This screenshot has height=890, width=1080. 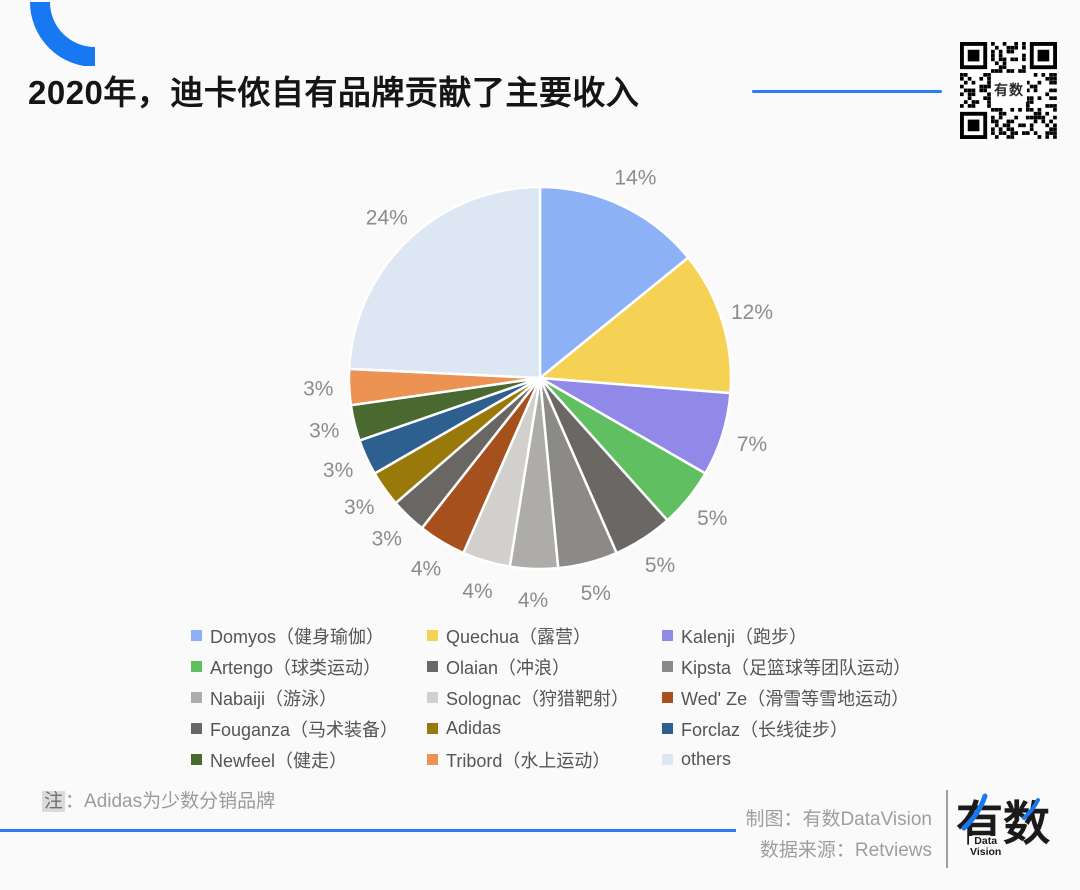 I want to click on footnote-text: ：Adidas为少数分销品牌, so click(x=170, y=801).